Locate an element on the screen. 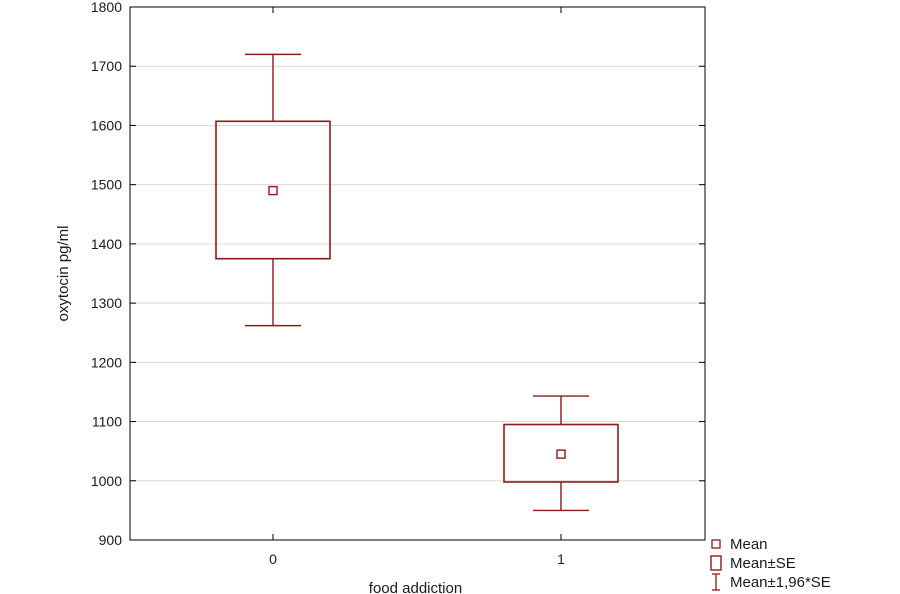 The width and height of the screenshot is (900, 594). x-tick-label-1: 1 is located at coordinates (561, 559).